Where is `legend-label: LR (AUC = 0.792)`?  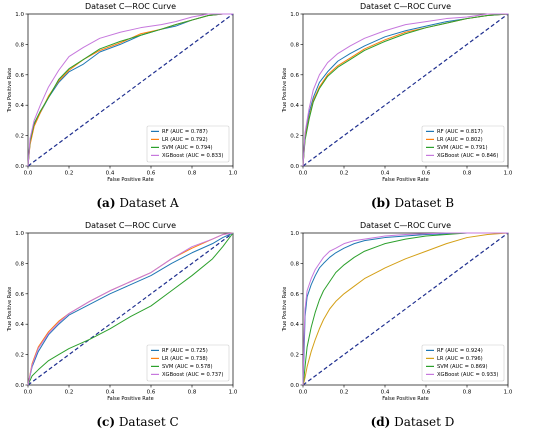
legend-label: LR (AUC = 0.792) is located at coordinates (185, 140).